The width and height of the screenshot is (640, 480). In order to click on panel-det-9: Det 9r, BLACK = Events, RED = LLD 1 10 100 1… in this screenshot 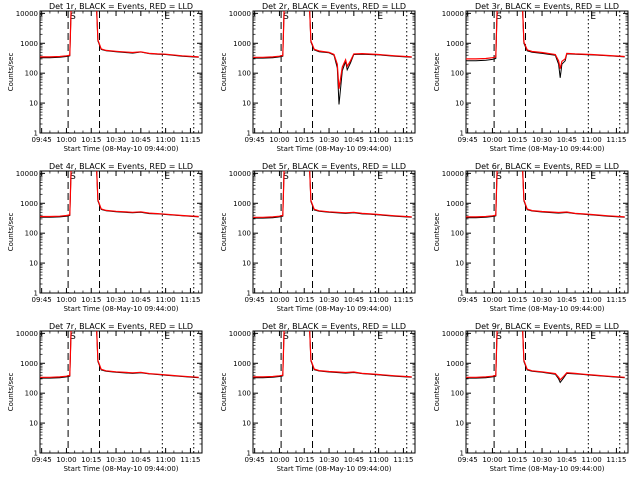, I will do `click(531, 397)`.